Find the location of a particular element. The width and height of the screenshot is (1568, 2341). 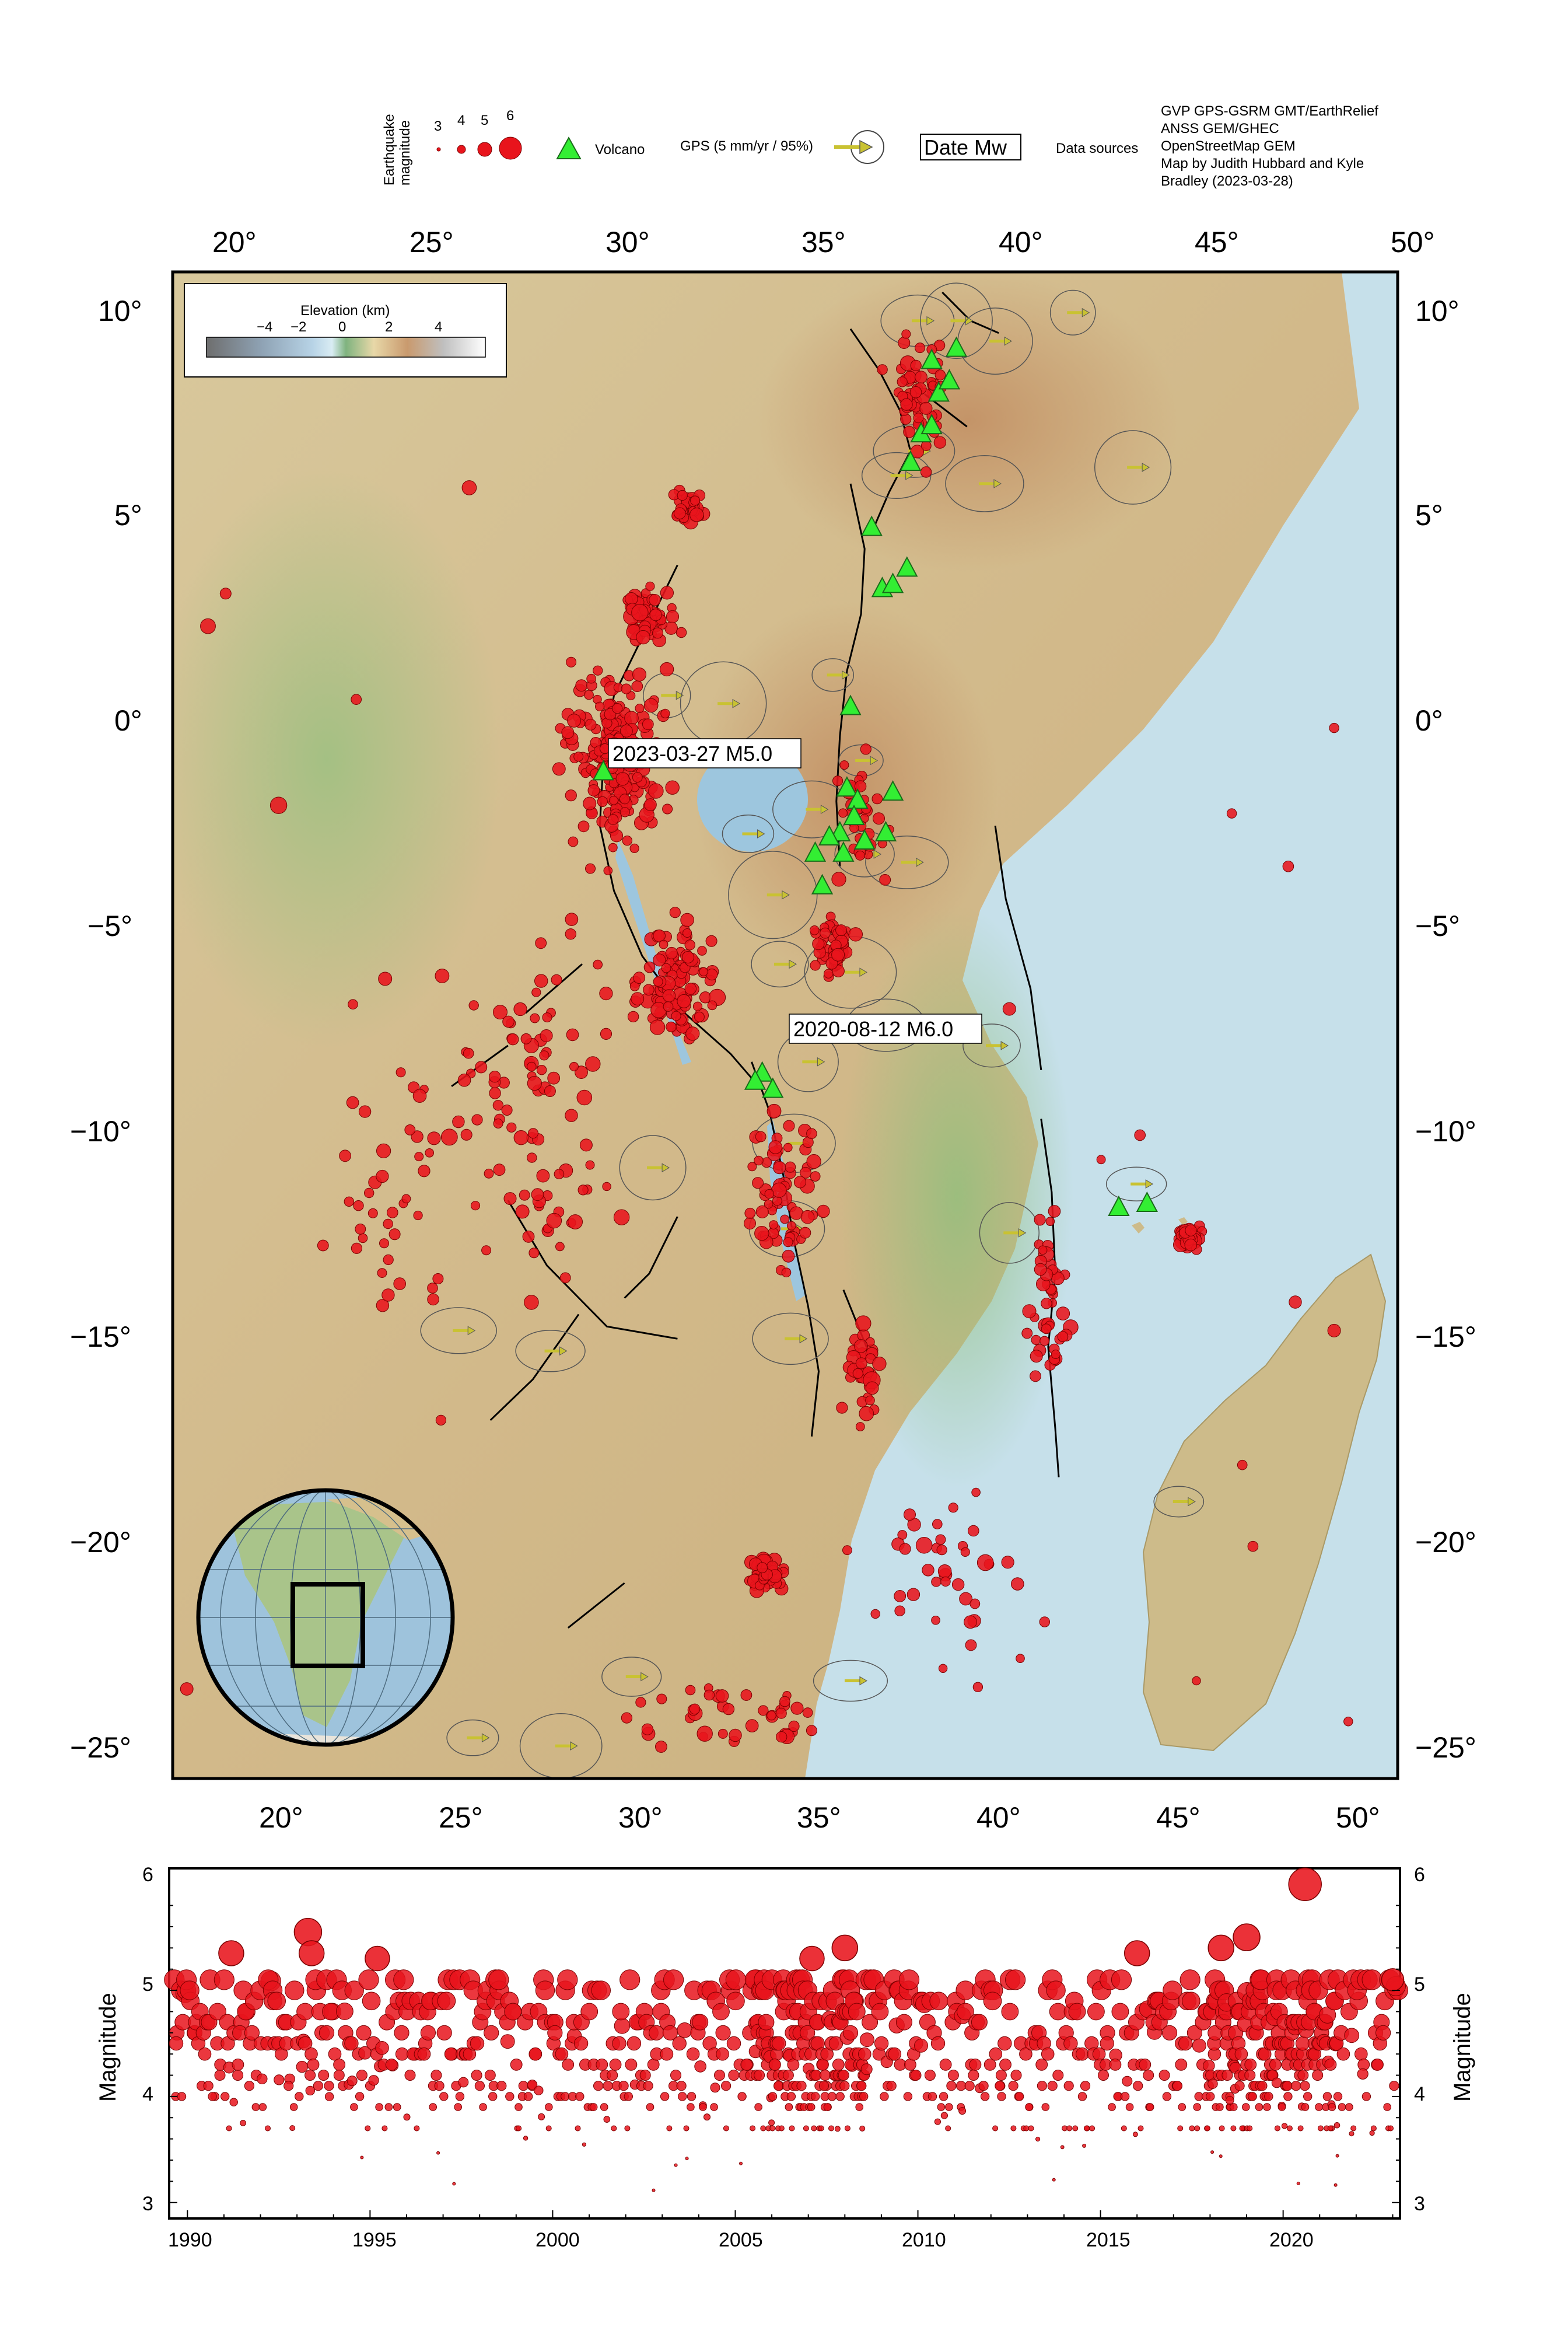

lon-label-top-45: 45° is located at coordinates (1217, 242).